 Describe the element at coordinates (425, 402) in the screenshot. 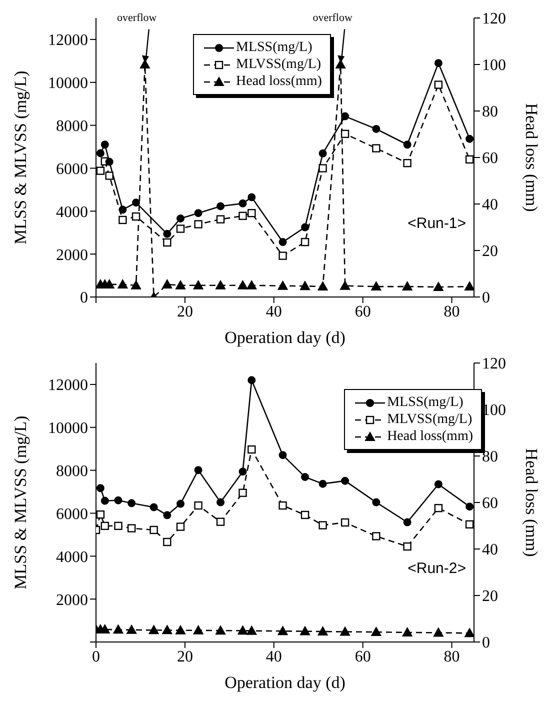

I see `legend-label: MLSS(mg/L)` at that location.